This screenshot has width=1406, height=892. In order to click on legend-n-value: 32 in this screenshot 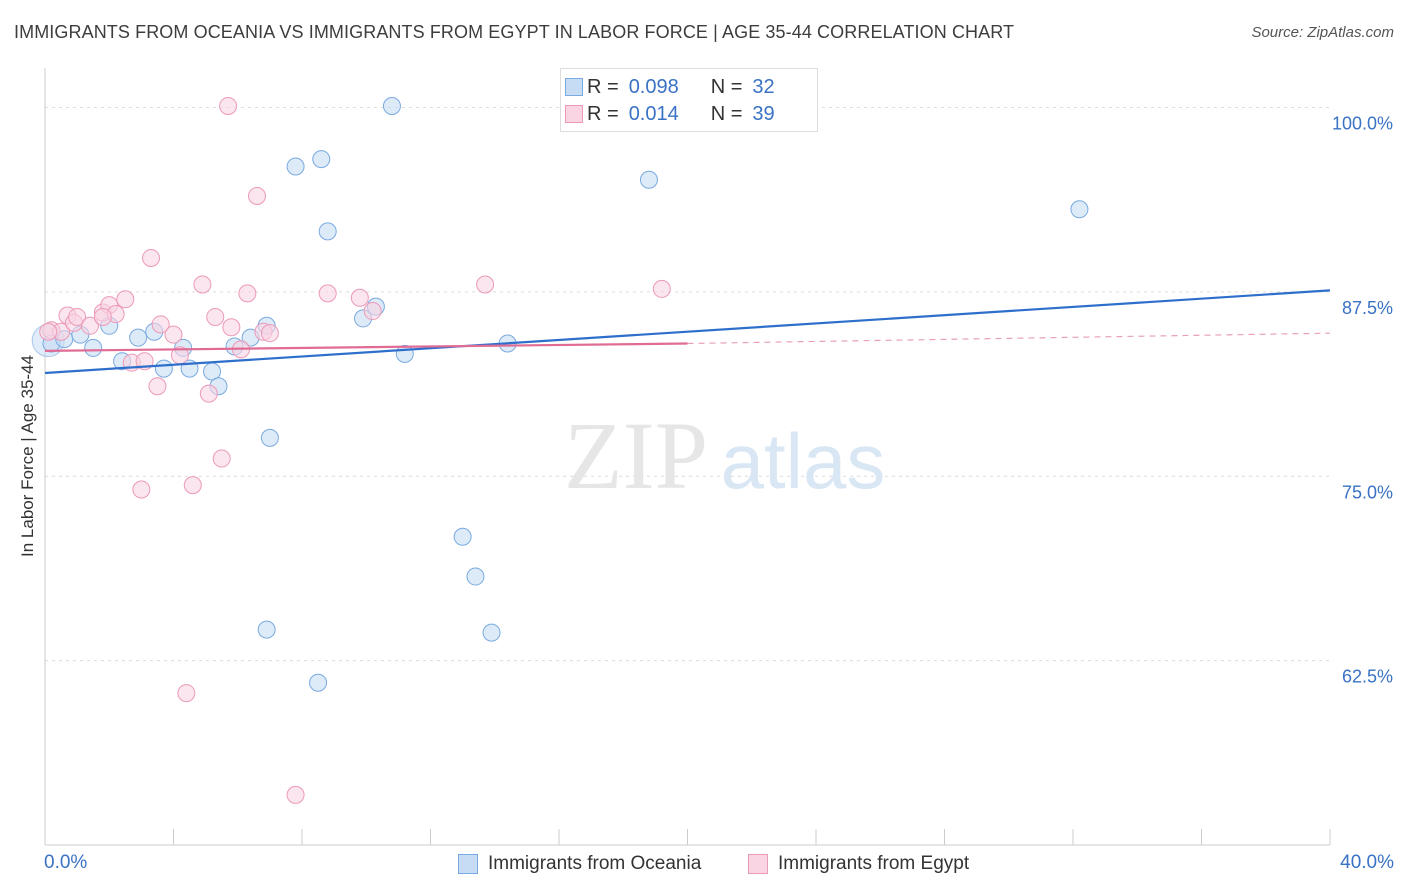, I will do `click(763, 86)`.